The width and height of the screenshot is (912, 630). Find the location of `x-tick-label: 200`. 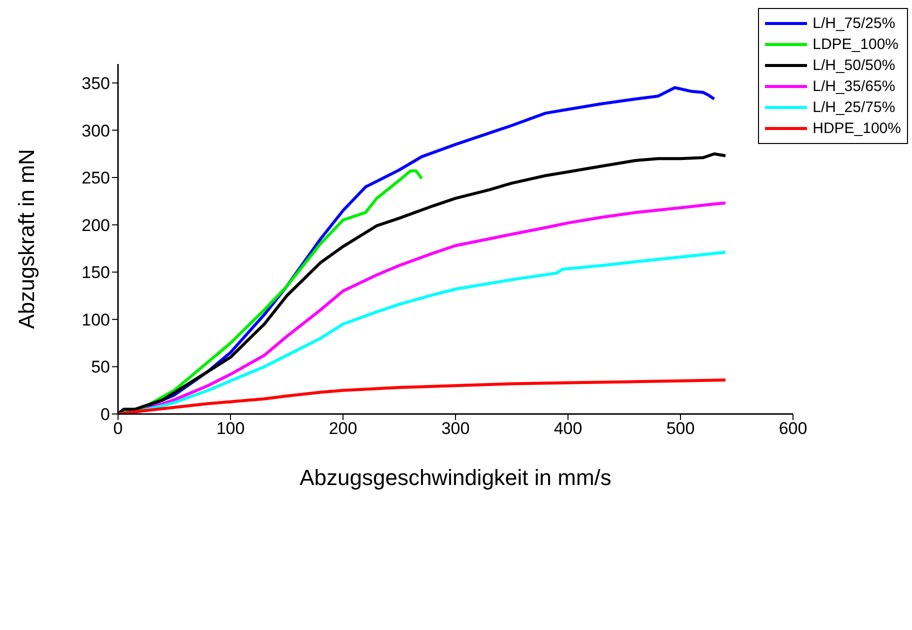

x-tick-label: 200 is located at coordinates (343, 428).